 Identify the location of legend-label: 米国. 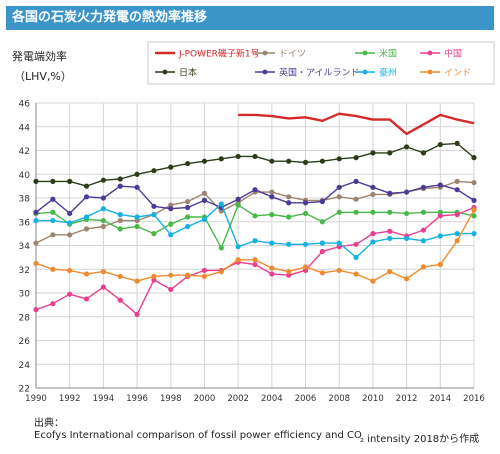
(388, 54).